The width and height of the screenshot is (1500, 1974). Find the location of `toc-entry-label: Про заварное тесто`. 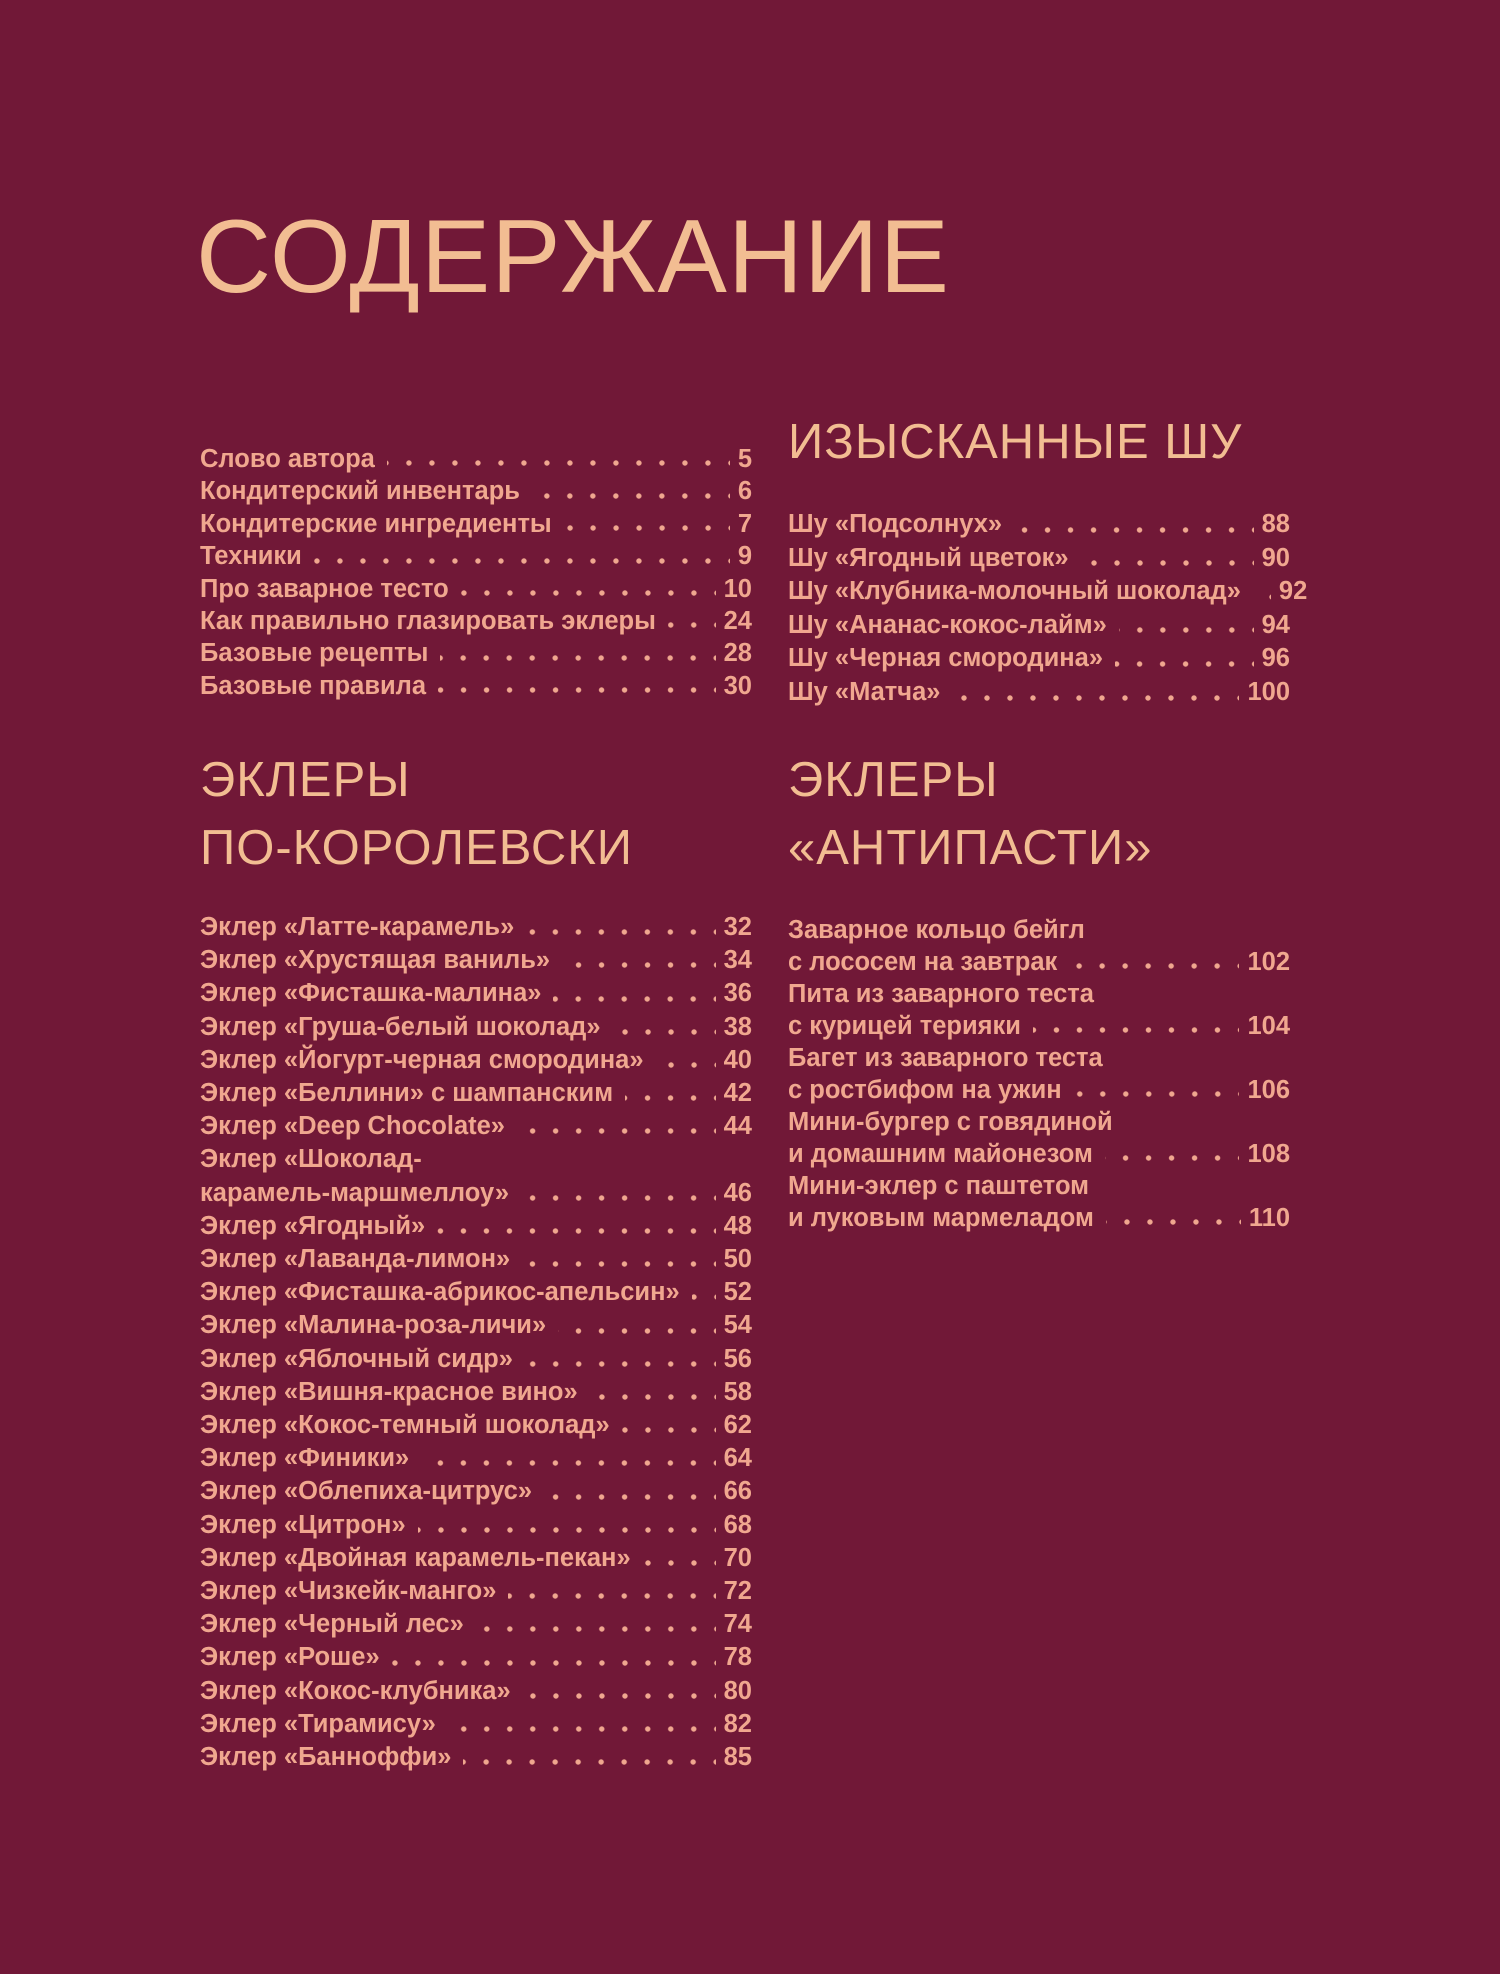

toc-entry-label: Про заварное тесто is located at coordinates (324, 588).